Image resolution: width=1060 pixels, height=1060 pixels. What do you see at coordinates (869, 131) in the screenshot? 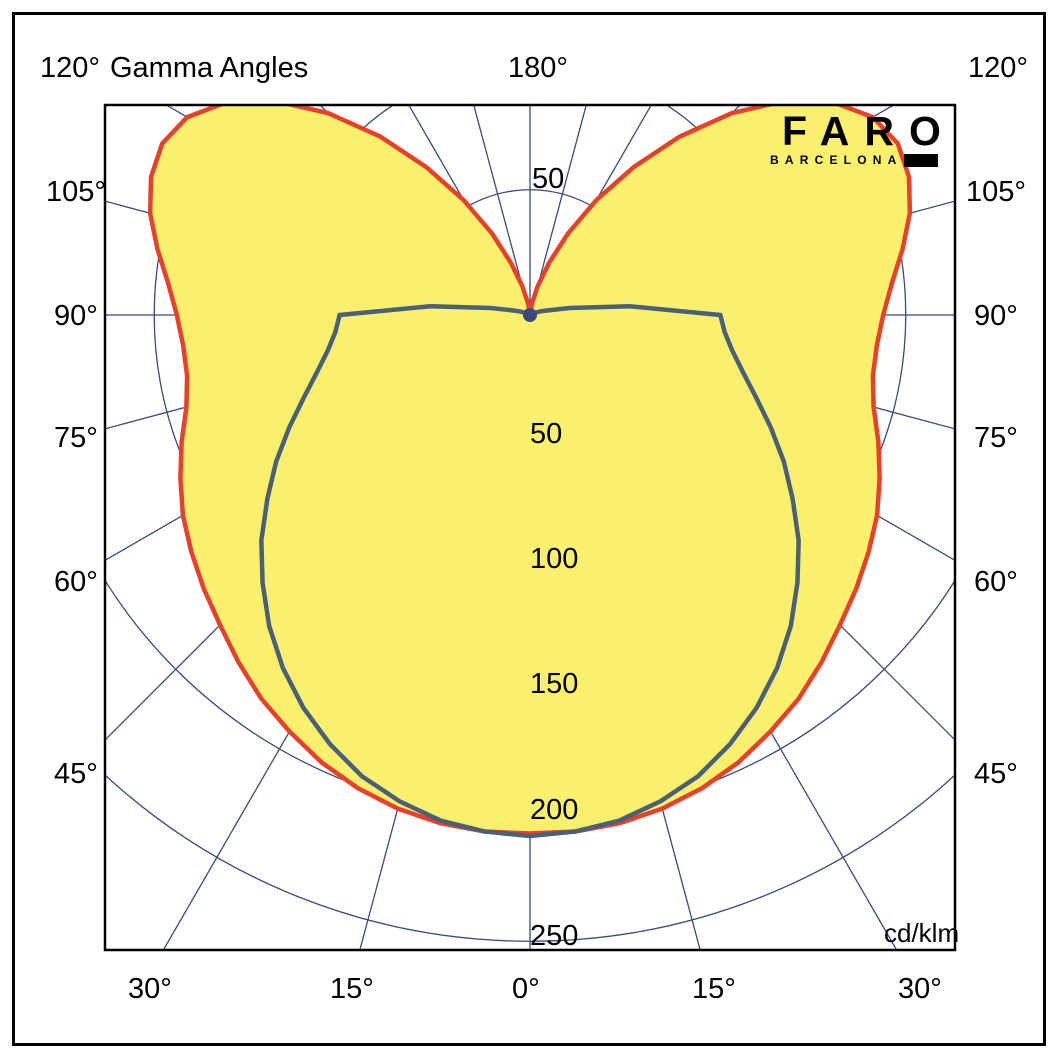
I see `faro-logo-brand: FARO` at bounding box center [869, 131].